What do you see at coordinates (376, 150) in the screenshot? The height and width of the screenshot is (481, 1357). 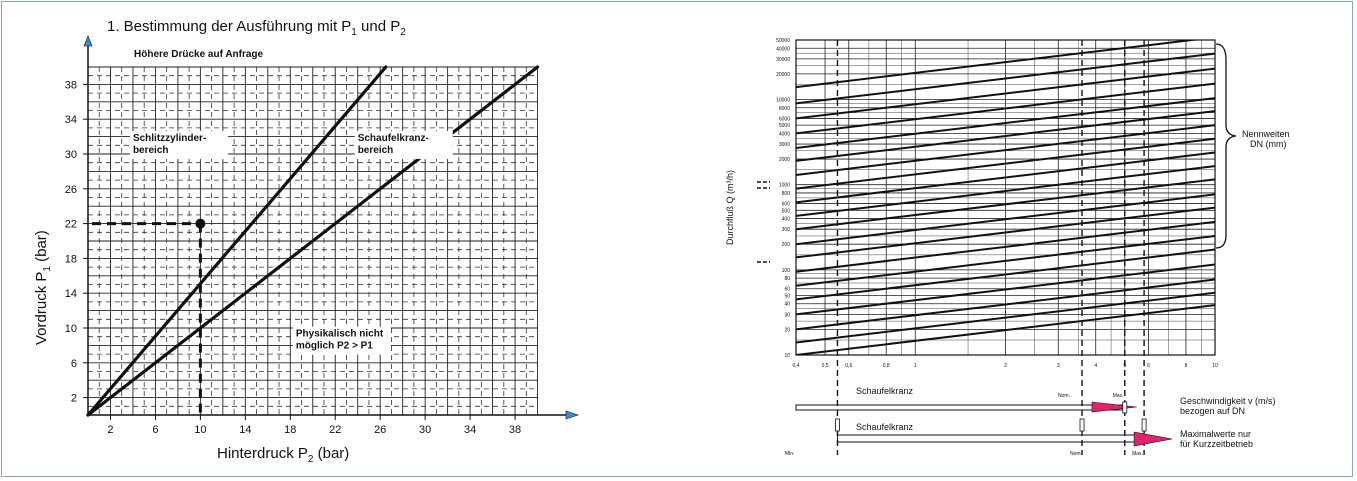 I see `region-label-2: bereich` at bounding box center [376, 150].